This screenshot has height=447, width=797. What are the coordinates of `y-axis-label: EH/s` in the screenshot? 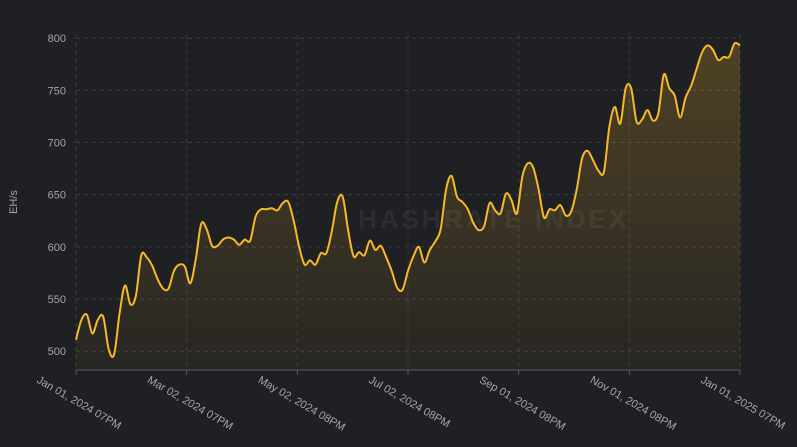 It's located at (14, 202).